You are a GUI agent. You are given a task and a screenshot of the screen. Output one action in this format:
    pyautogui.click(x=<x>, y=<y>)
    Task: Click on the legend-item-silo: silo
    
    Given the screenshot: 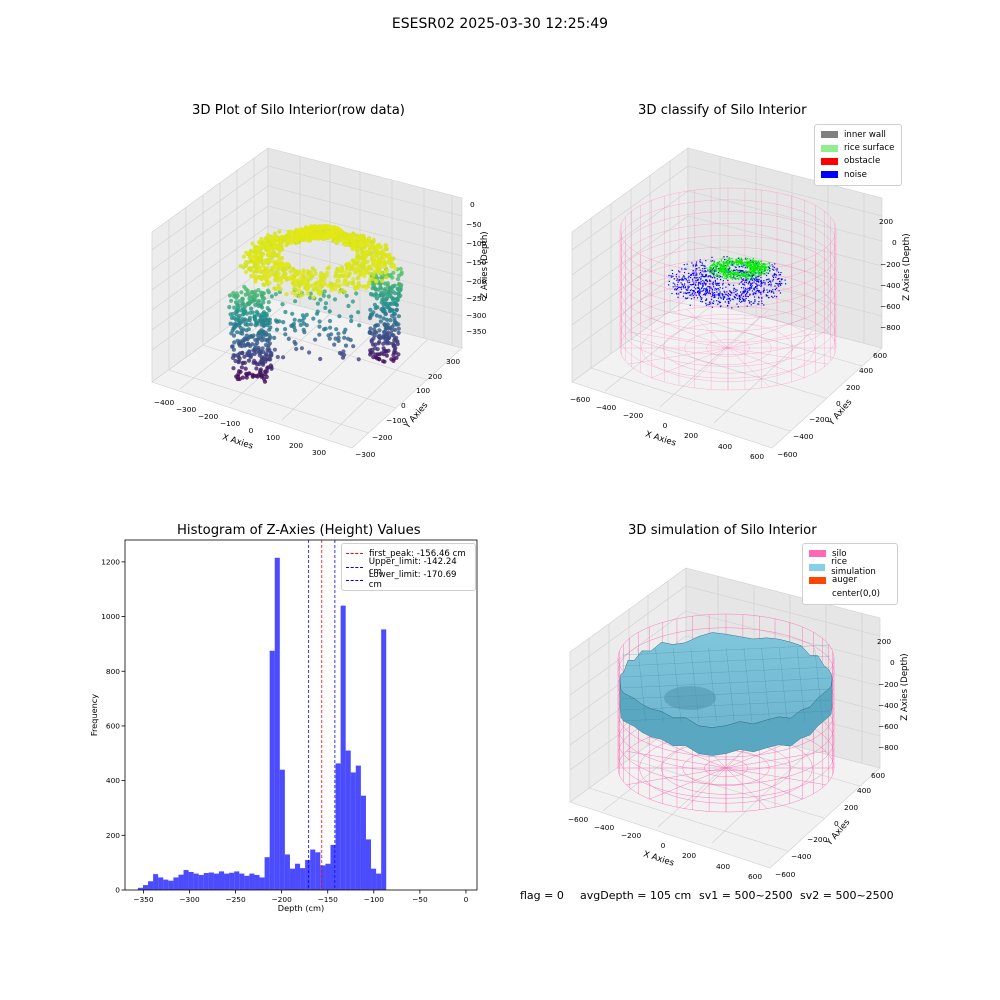 What is the action you would take?
    pyautogui.click(x=850, y=553)
    